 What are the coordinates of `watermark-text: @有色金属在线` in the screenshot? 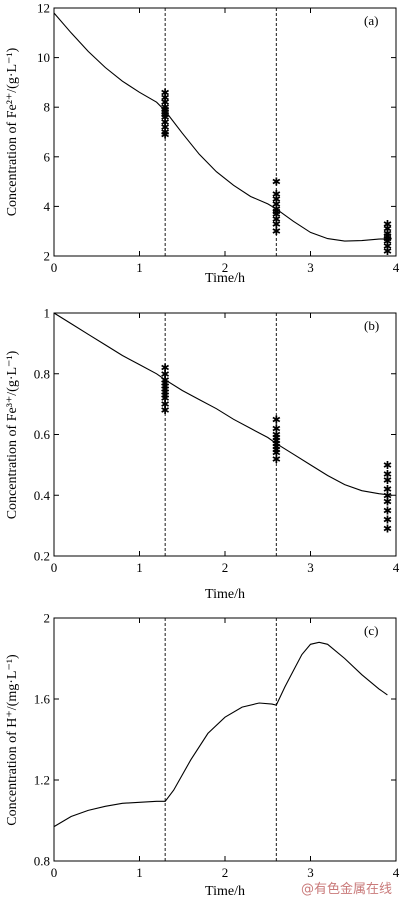 It's located at (346, 889).